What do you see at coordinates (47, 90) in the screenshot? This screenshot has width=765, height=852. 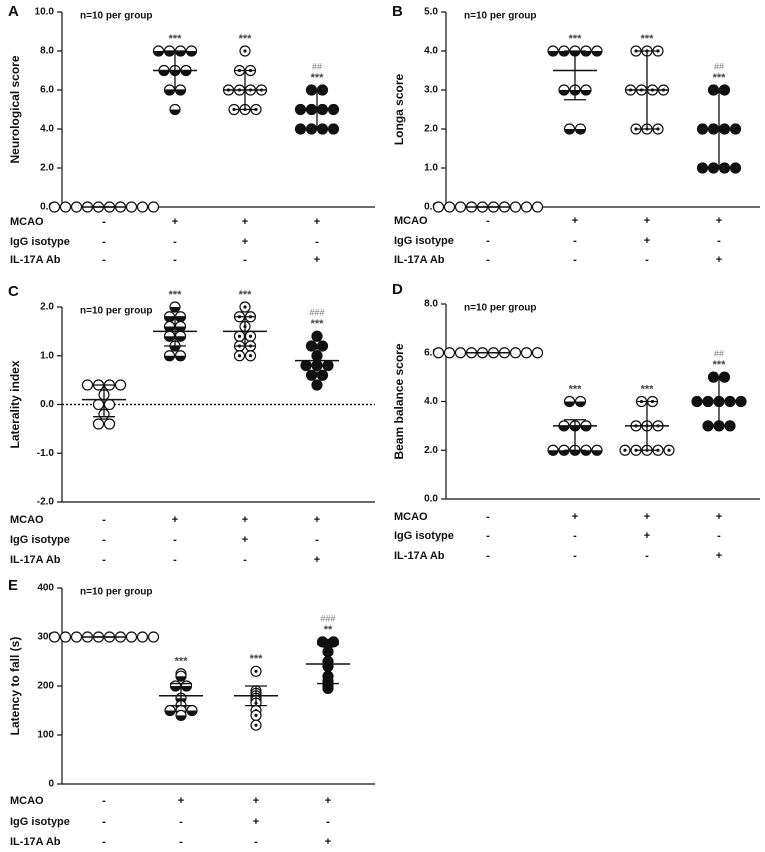 I see `y-tick-label: 6.0` at bounding box center [47, 90].